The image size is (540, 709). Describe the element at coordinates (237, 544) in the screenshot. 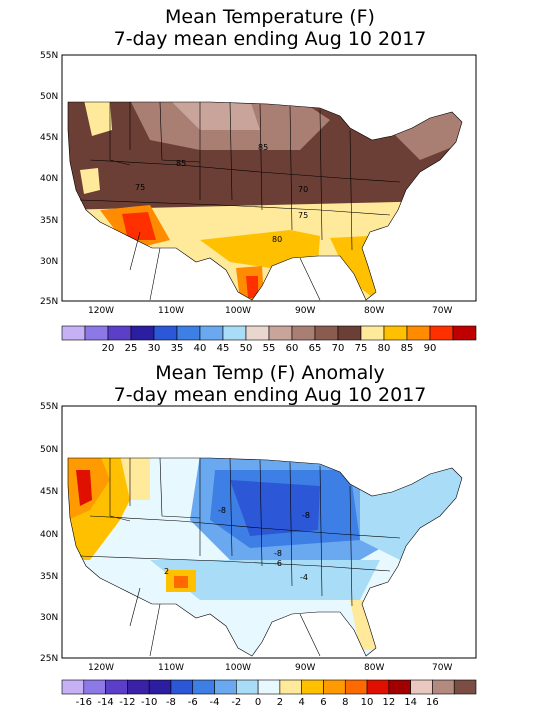

I see `bottom-isotherm-labels: -8 -8 -8 -6 -4 2` at that location.